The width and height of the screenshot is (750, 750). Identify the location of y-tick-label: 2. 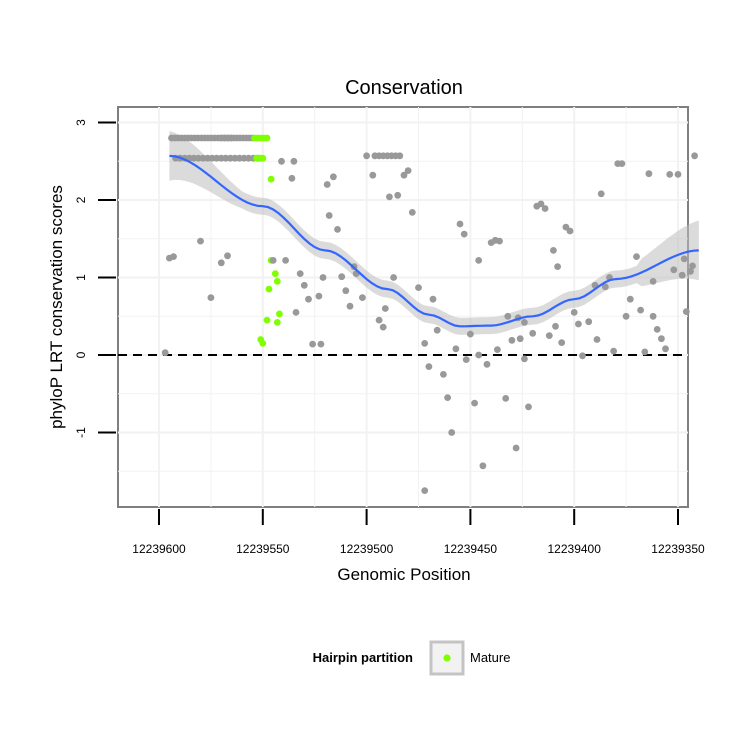
(81, 199).